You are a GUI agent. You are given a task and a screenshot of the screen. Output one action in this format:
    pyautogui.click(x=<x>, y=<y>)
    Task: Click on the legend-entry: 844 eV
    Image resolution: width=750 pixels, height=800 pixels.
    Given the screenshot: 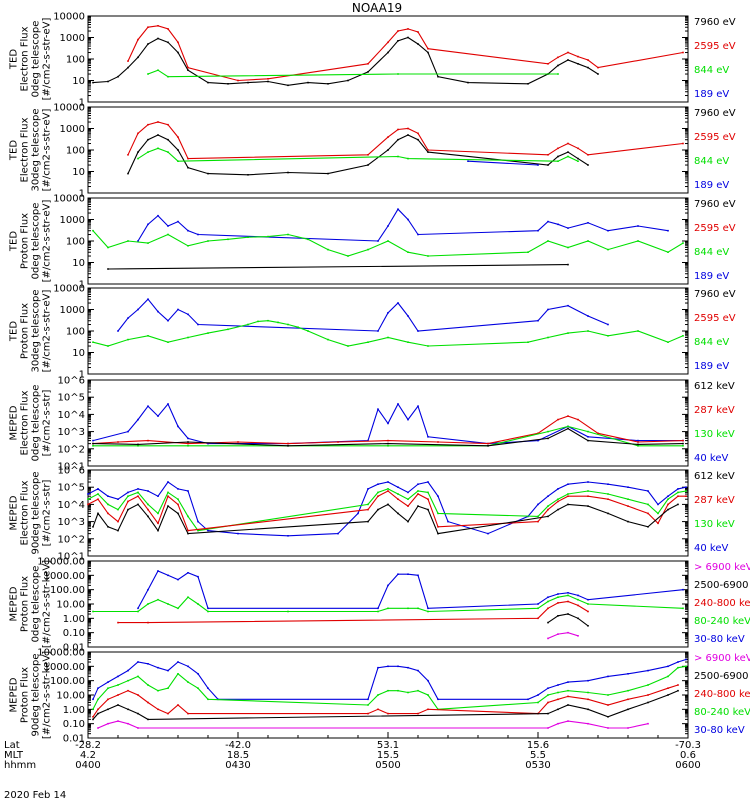 What is the action you would take?
    pyautogui.click(x=711, y=70)
    